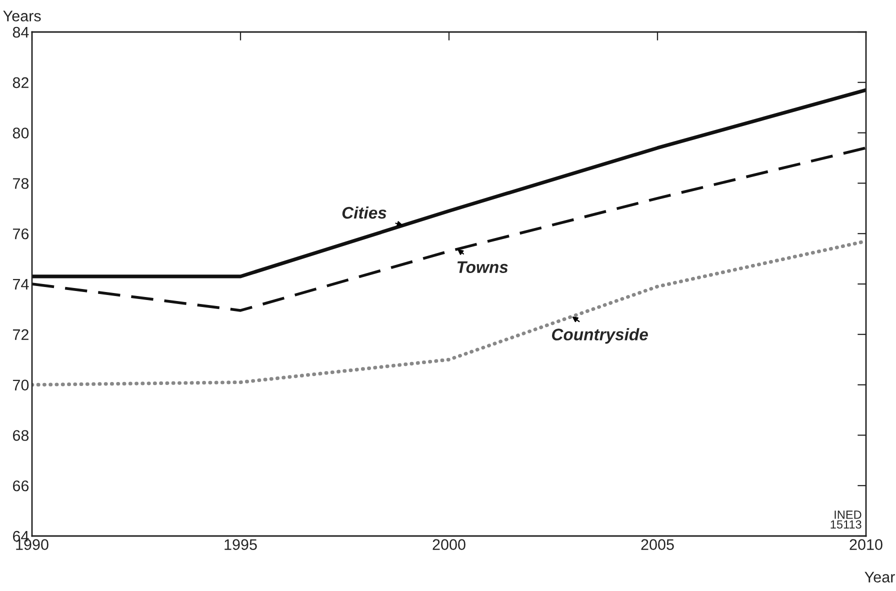 This screenshot has height=591, width=896. I want to click on y-tick-label: 70, so click(21, 385).